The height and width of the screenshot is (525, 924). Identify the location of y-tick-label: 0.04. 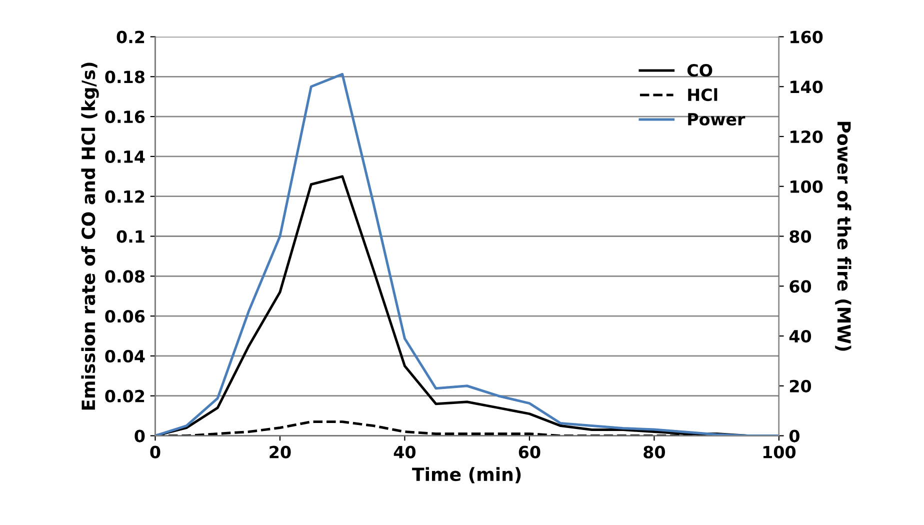
(125, 356).